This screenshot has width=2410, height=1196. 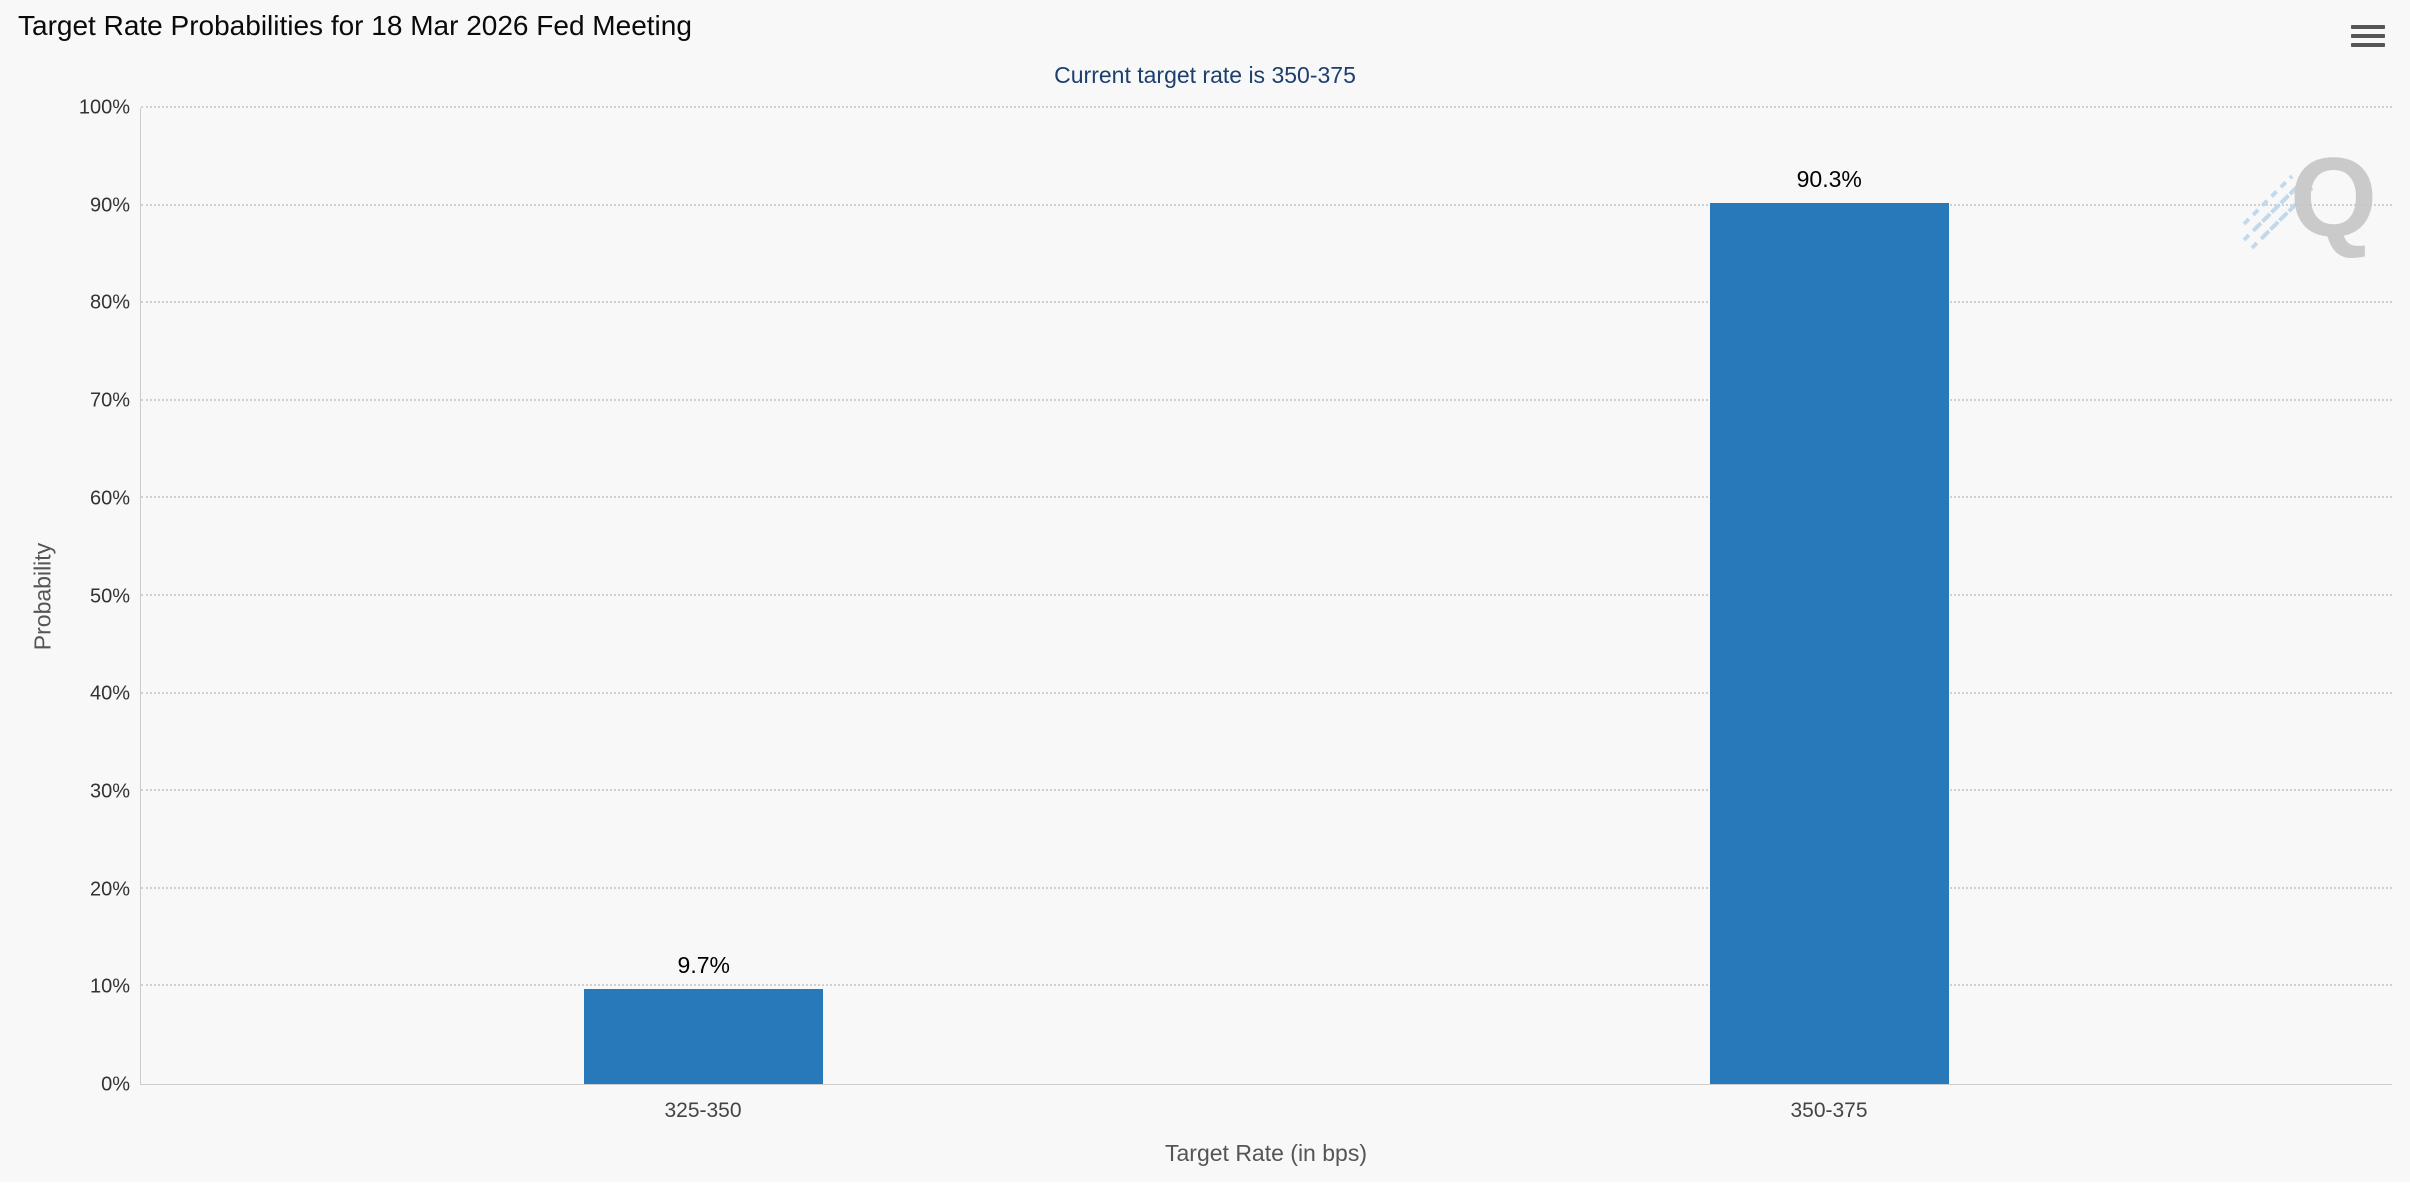 What do you see at coordinates (109, 986) in the screenshot?
I see `y-tick-label: 10%` at bounding box center [109, 986].